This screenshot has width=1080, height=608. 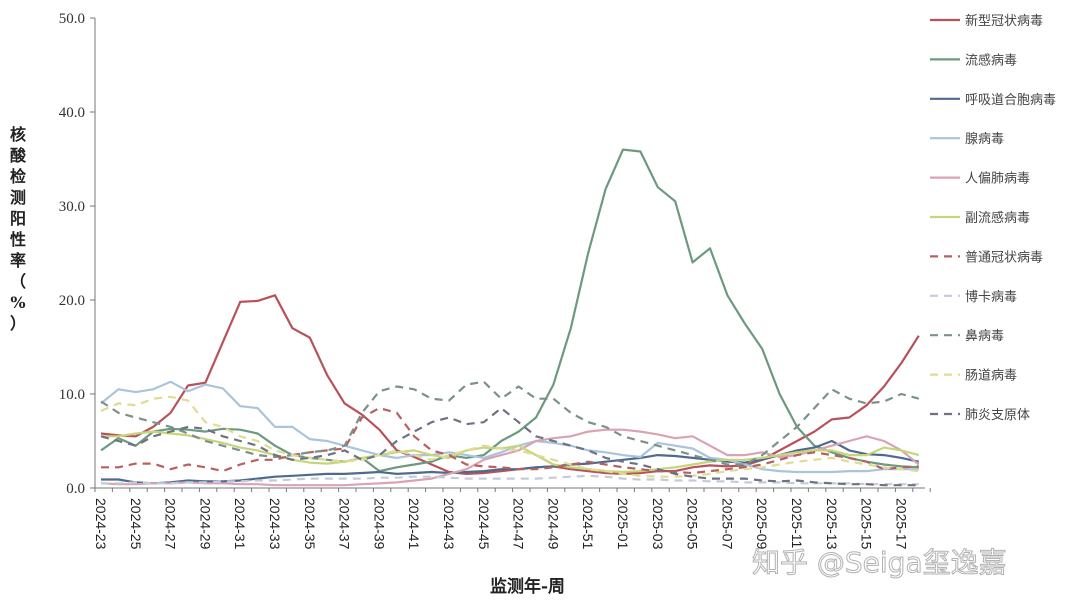 I want to click on x-tick-label: 2025-03, so click(x=658, y=524).